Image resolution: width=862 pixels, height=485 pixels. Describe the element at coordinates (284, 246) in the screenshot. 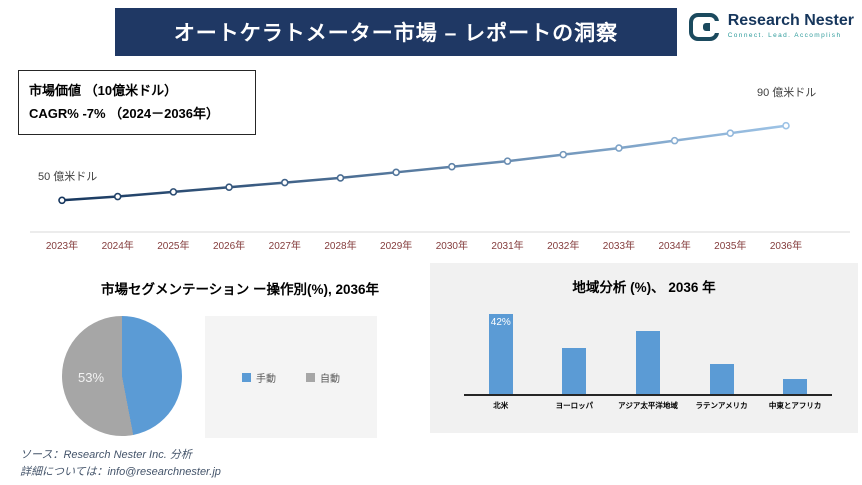

I see `x-tick-2027年: 2027年` at that location.